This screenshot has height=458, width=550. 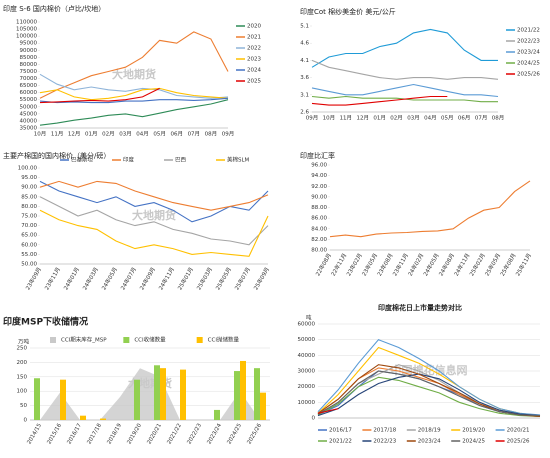 I want to click on chart-title: 印度棉花日上市量走势对比, so click(x=420, y=307).